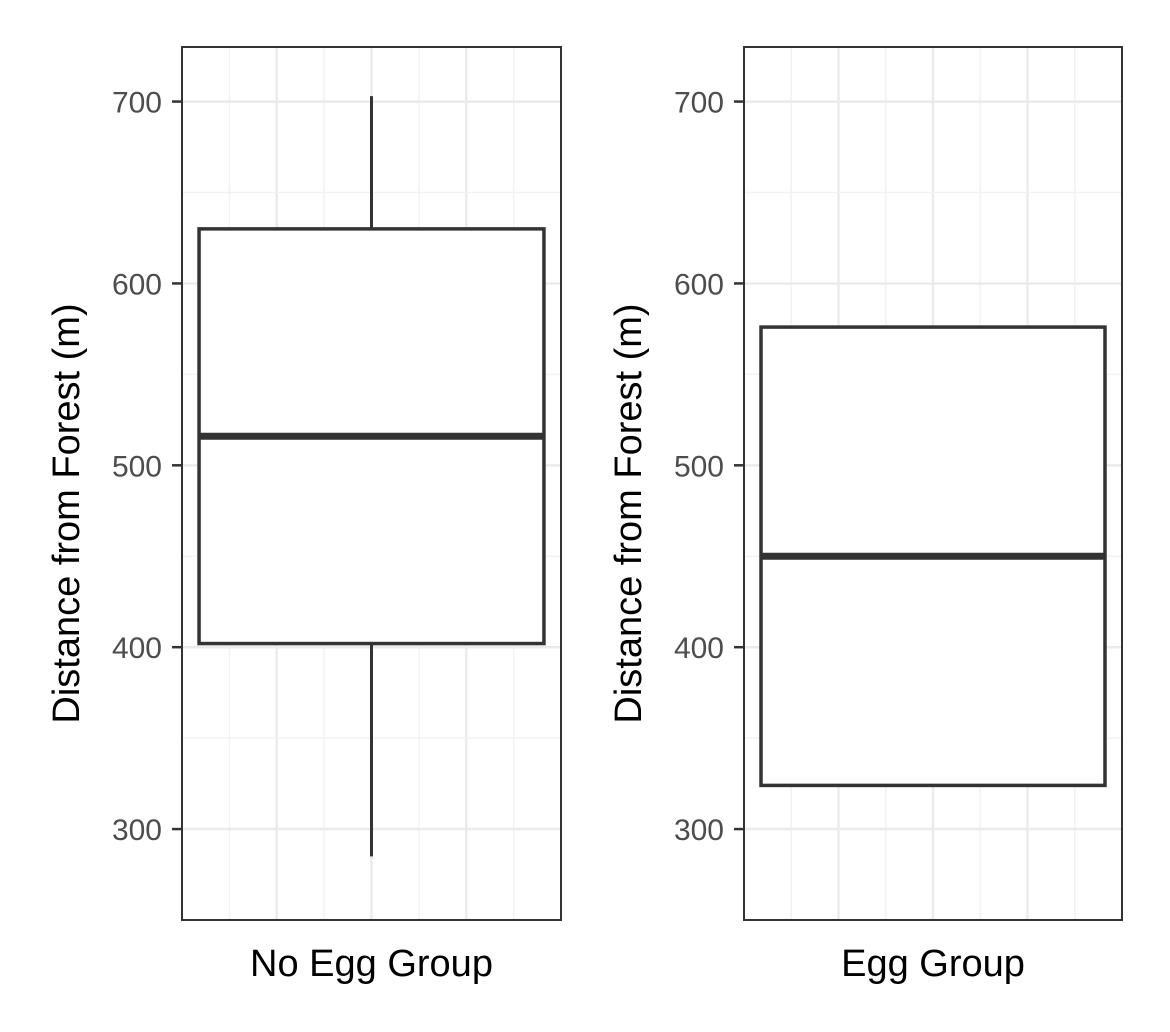 The width and height of the screenshot is (1170, 1032). I want to click on x-axis-title: No Egg Group, so click(371, 964).